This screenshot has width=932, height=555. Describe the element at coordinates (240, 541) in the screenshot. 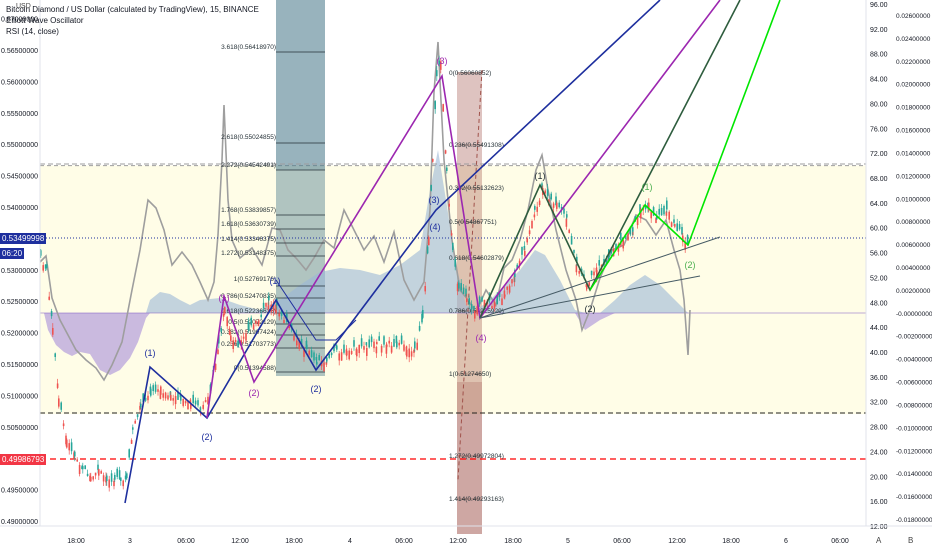

I see `time-tick: 12:00` at that location.